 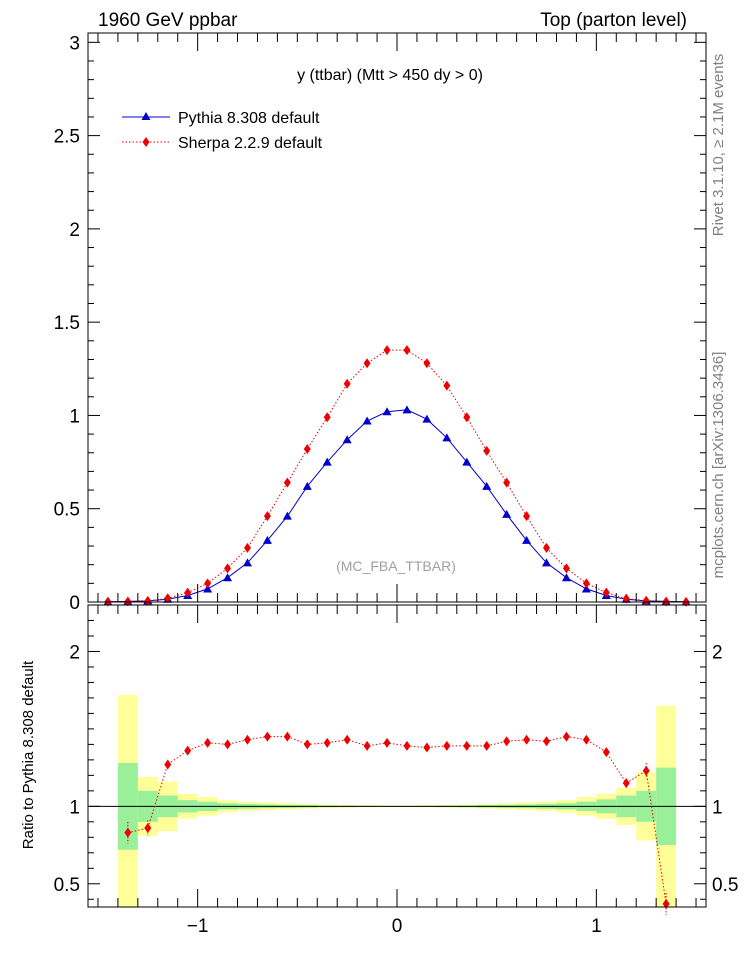 I want to click on y-tick-label: 0.5, so click(x=67, y=510).